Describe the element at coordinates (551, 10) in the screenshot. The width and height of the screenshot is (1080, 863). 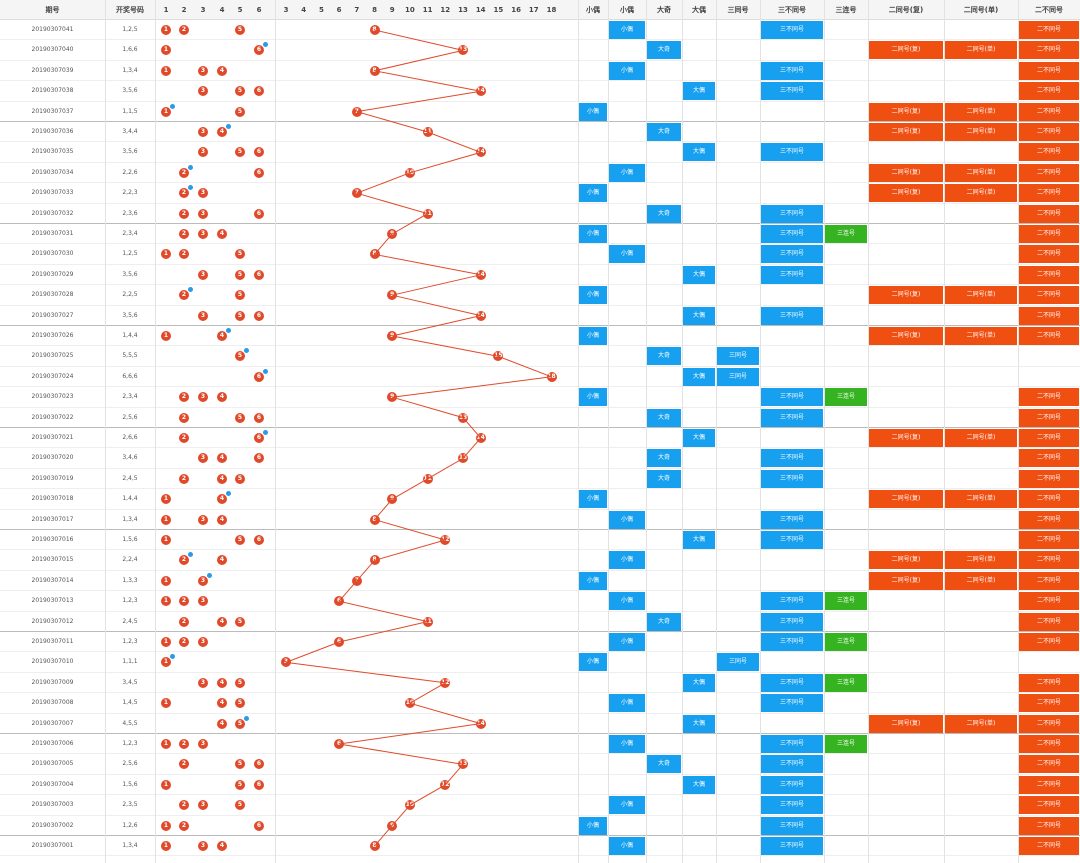
I see `header-sum-18: 18` at that location.